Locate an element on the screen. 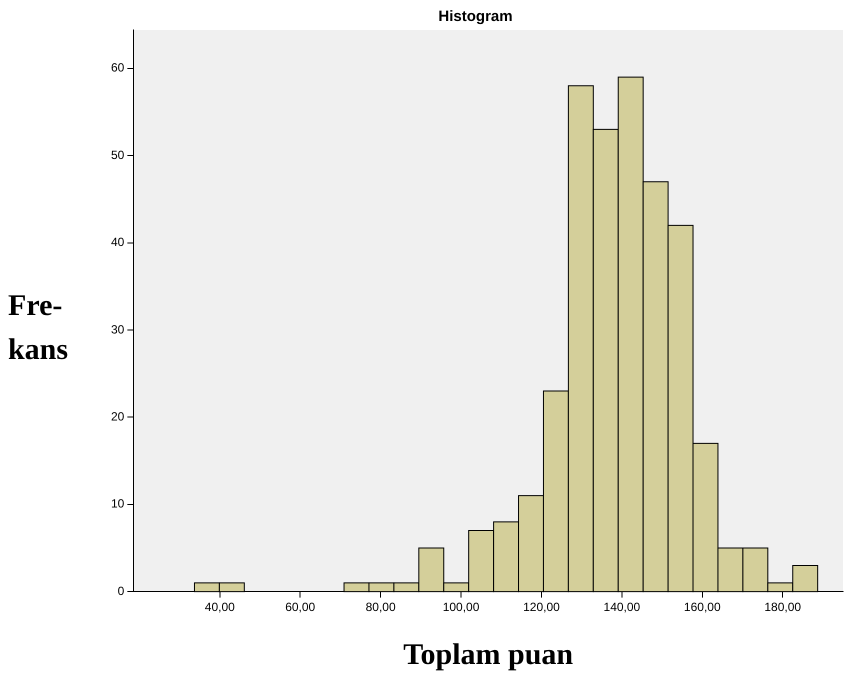  x-tick-label: 140,00 is located at coordinates (622, 607).